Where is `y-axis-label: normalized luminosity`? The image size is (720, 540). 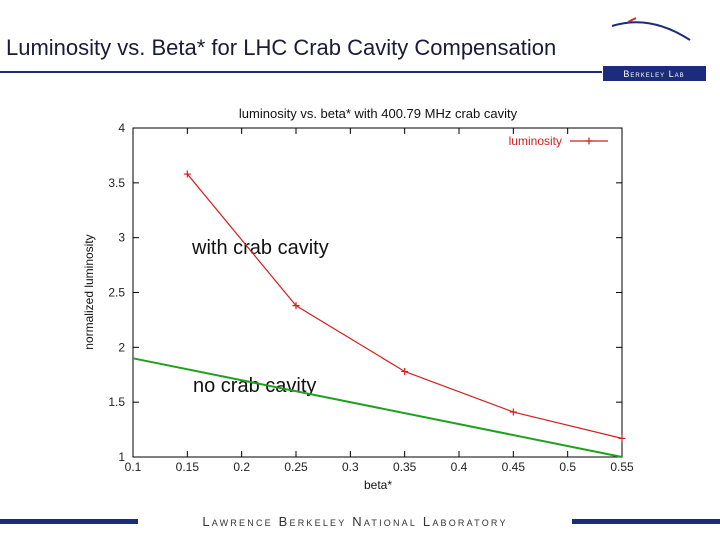 y-axis-label: normalized luminosity is located at coordinates (89, 291).